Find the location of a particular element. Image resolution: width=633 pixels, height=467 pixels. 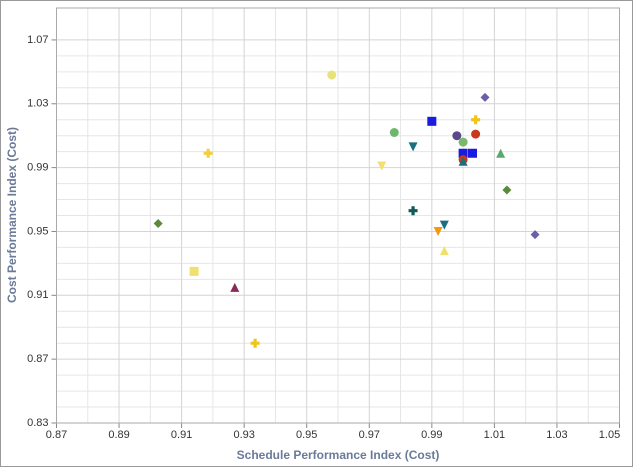

y-axis-title: Cost Performance Index (Cost) is located at coordinates (12, 215).